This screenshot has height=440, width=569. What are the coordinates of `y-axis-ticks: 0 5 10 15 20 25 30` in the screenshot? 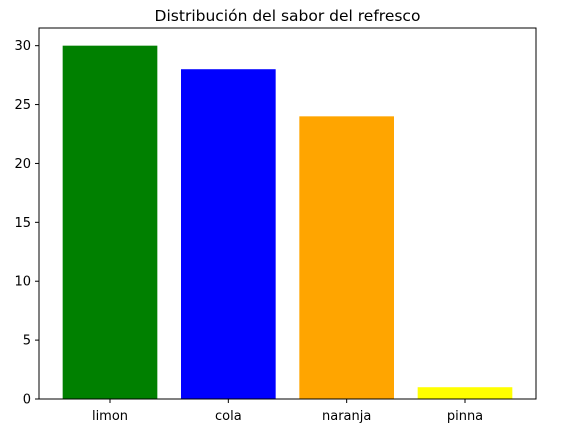 It's located at (26, 223).